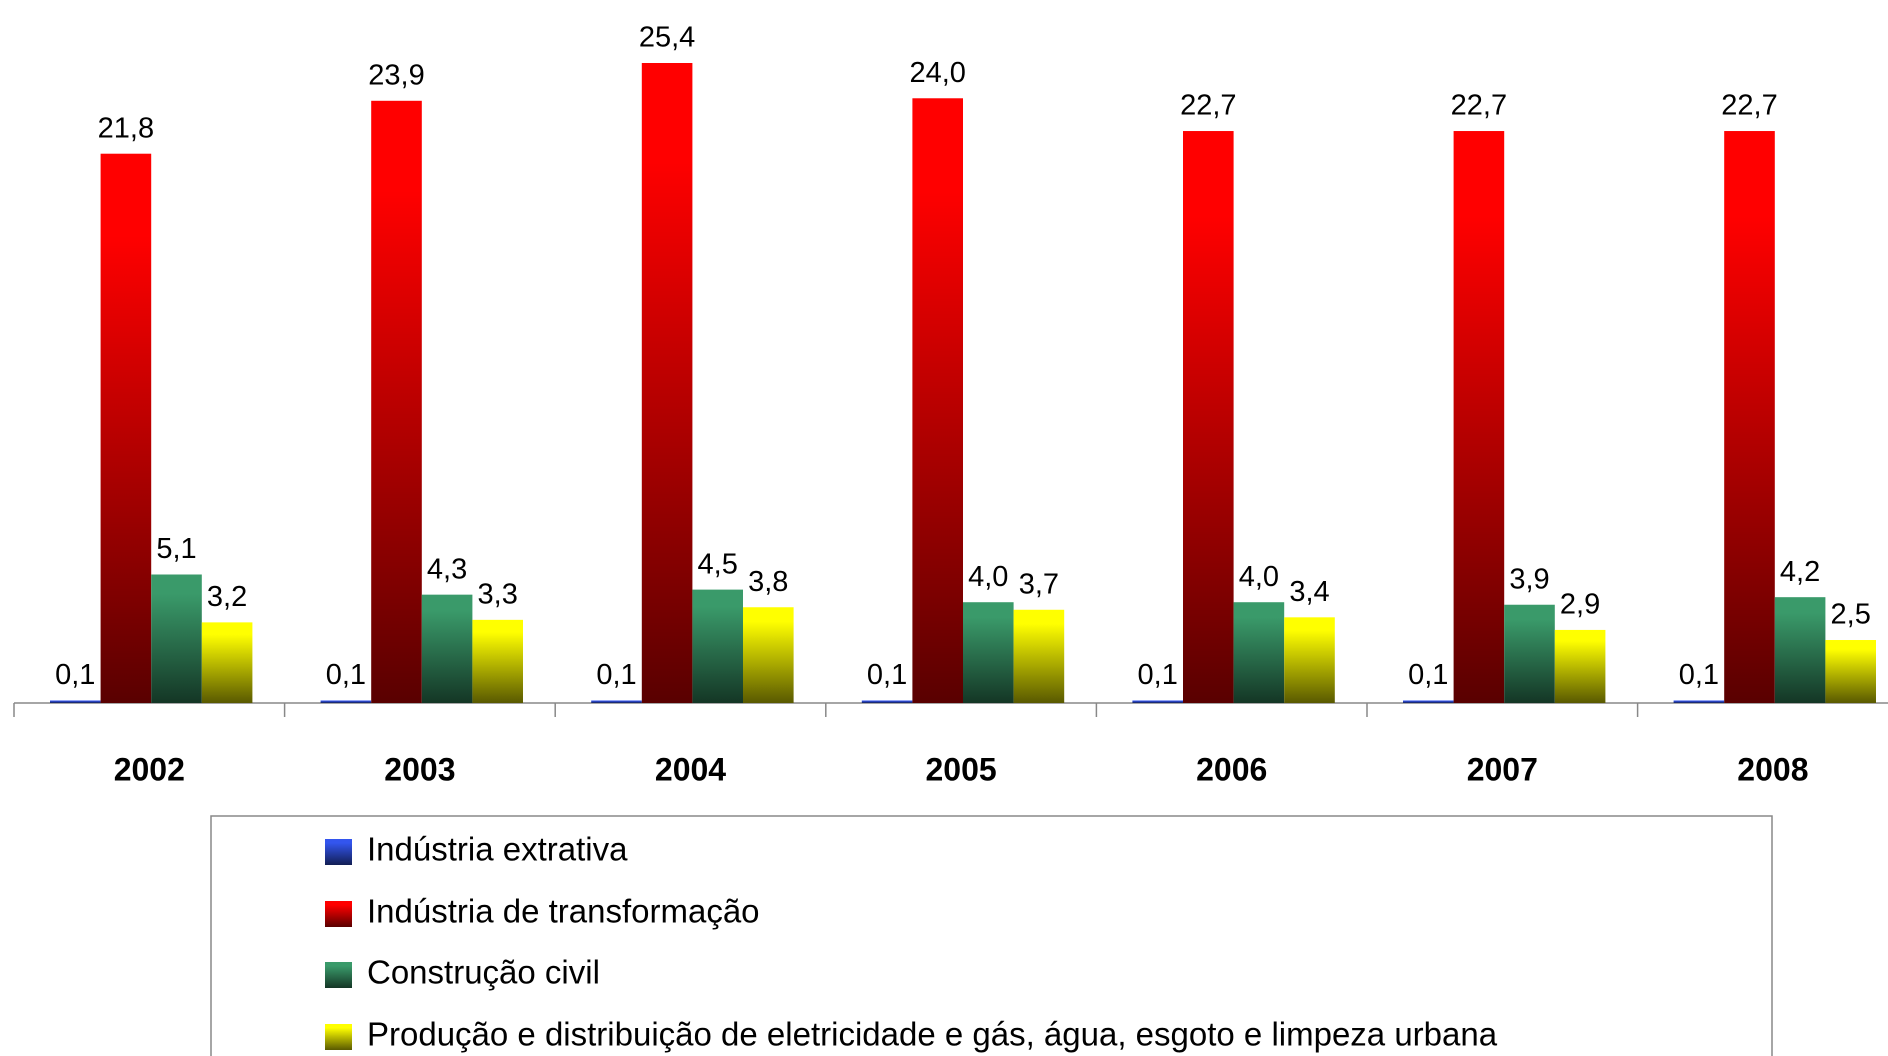 This screenshot has width=1888, height=1056. I want to click on data-label: 3,9, so click(1529, 579).